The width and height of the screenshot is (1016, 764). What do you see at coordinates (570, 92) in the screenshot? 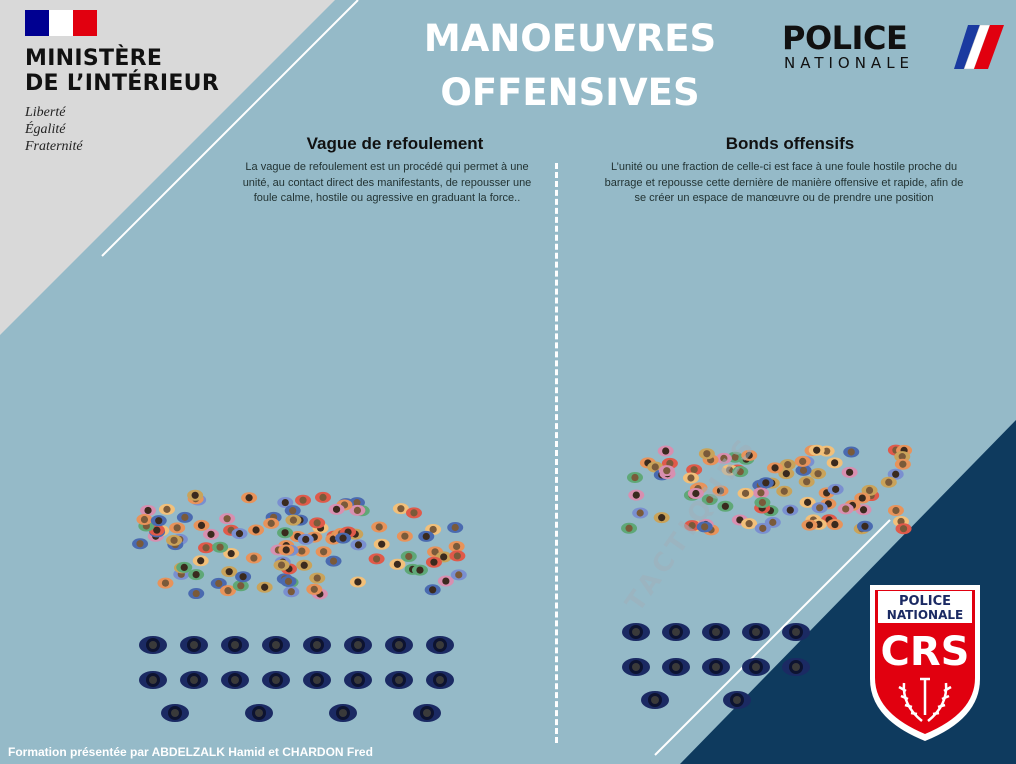
I see `page-title-line2: OFFENSIVES` at bounding box center [570, 92].